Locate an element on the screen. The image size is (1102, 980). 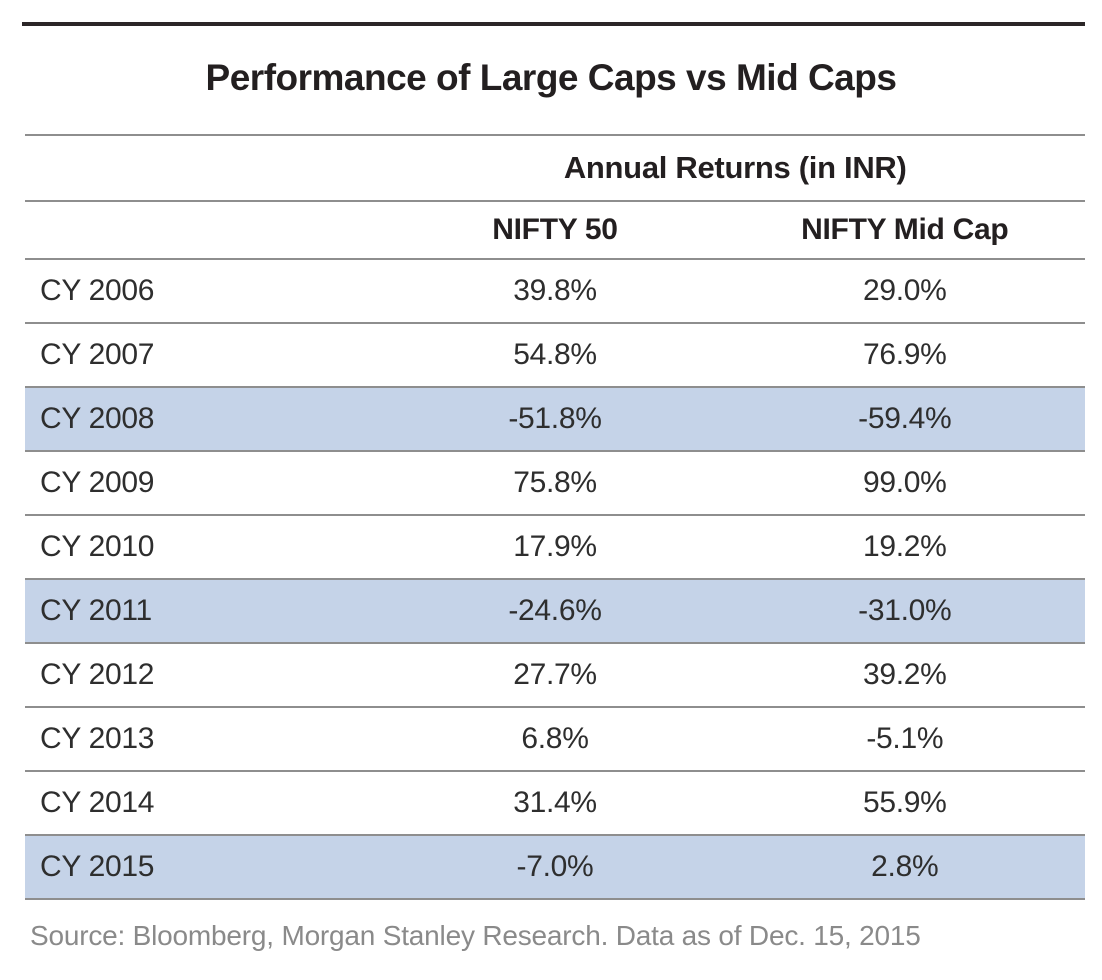
nifty50-cell: -7.0% is located at coordinates (555, 866).